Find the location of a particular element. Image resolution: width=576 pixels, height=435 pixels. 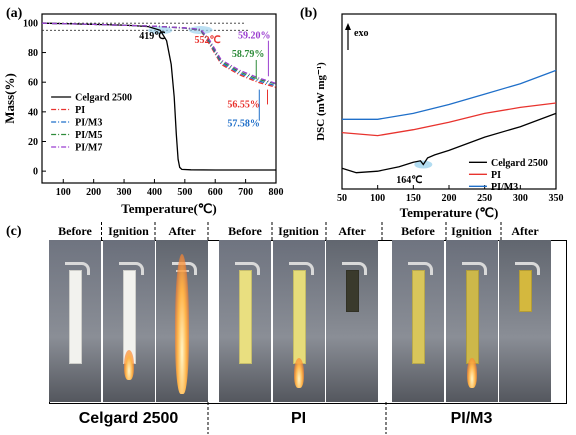

y-tick-label: 20 is located at coordinates (33, 142).